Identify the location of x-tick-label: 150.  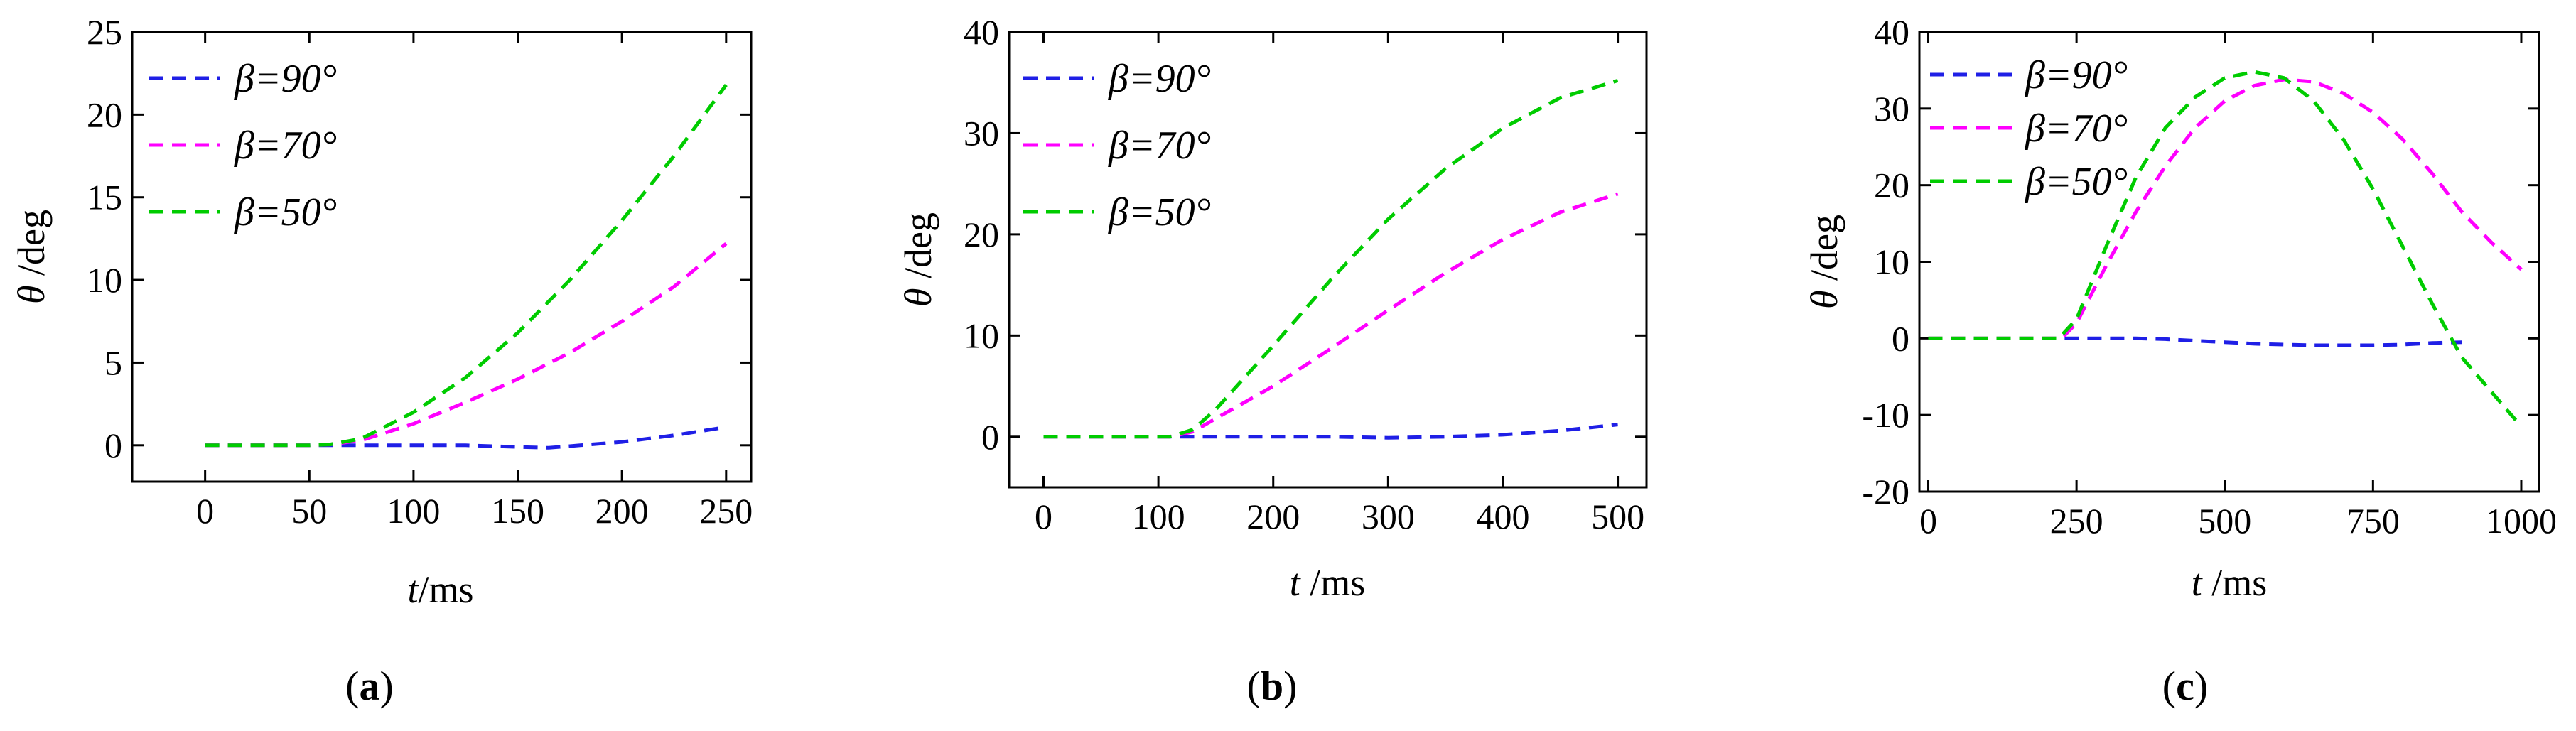
(517, 511).